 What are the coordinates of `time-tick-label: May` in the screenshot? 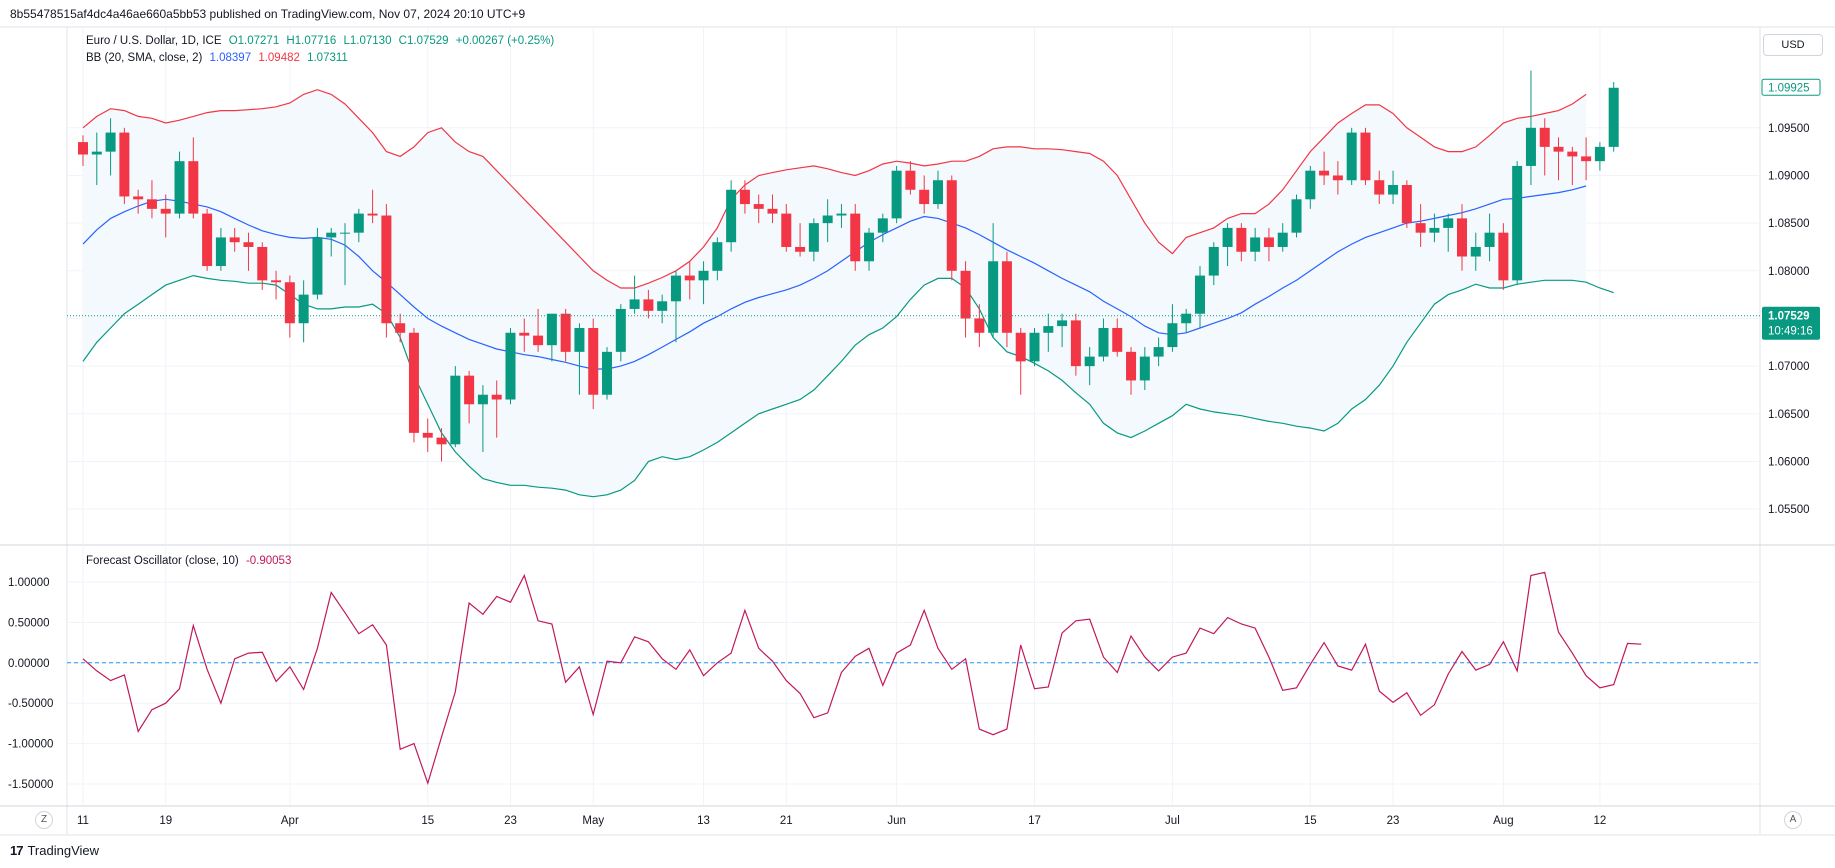 It's located at (593, 821).